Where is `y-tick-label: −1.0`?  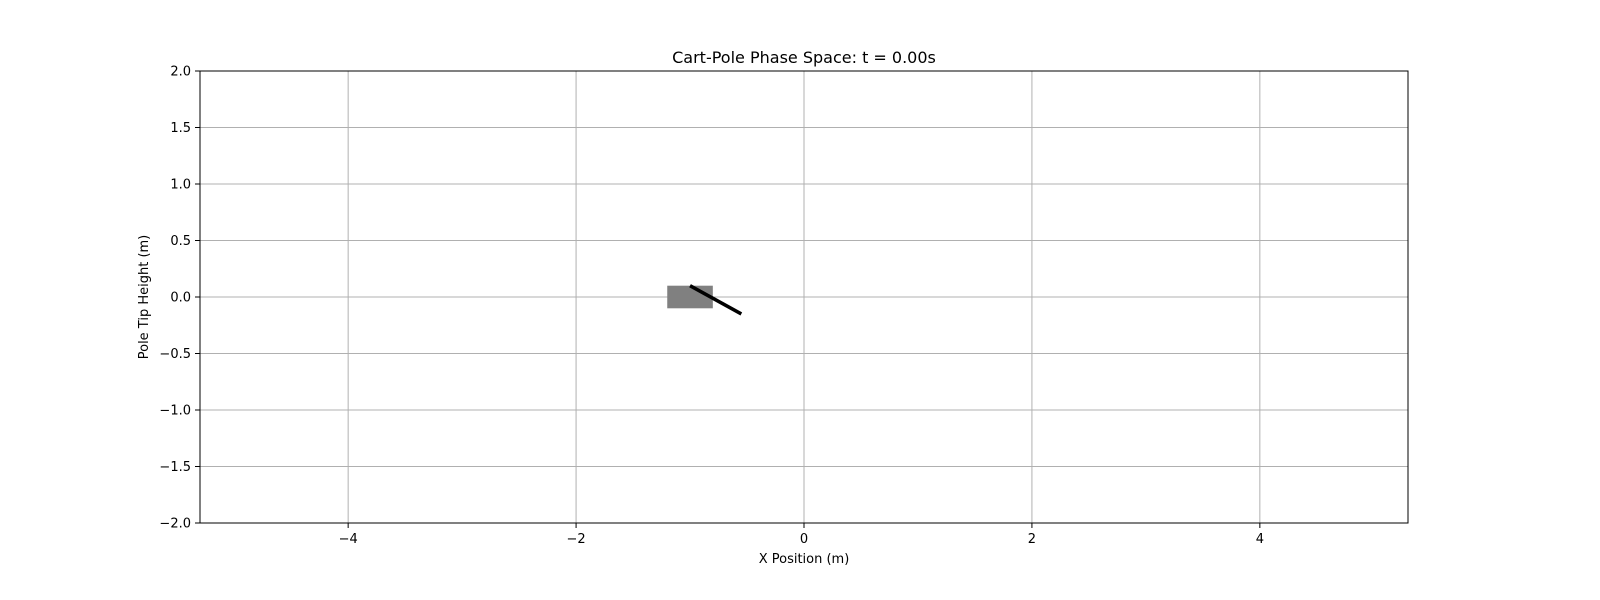
y-tick-label: −1.0 is located at coordinates (175, 411).